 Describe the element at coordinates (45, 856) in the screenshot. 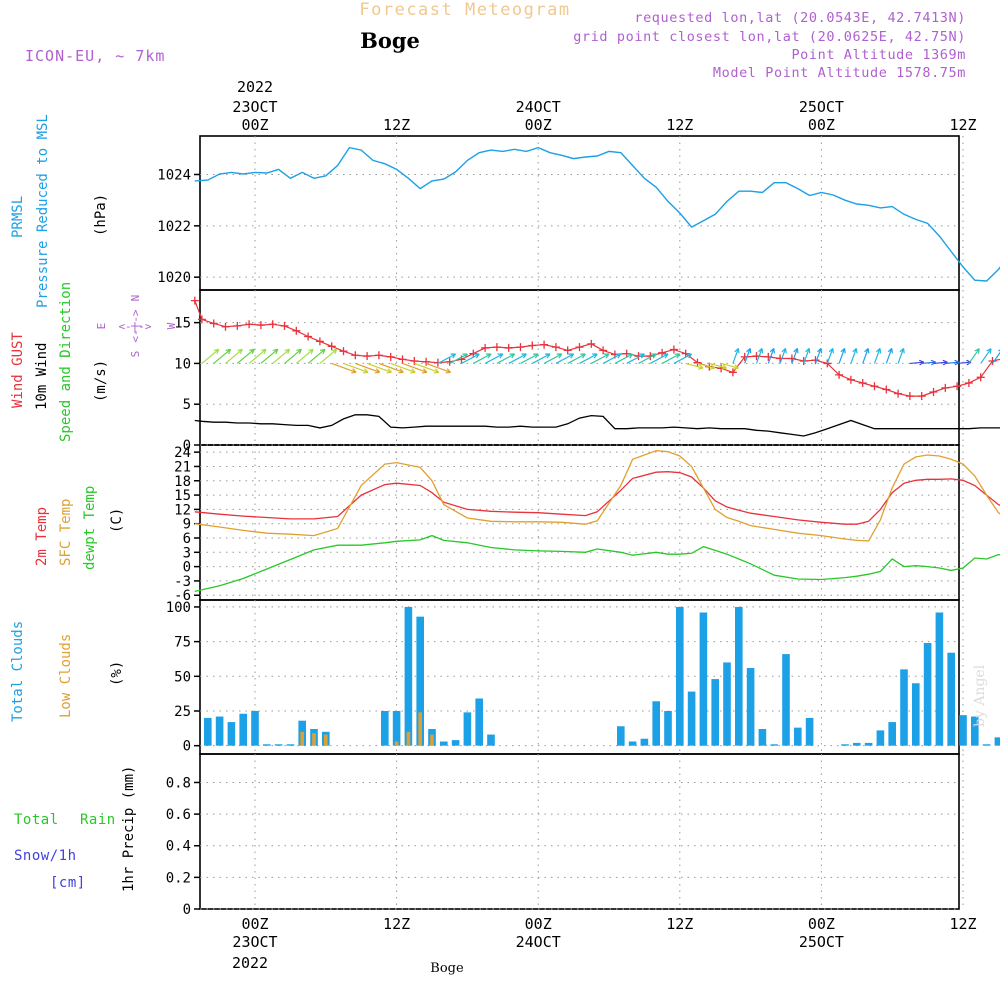

I see `snow-label: Snow/1h` at that location.